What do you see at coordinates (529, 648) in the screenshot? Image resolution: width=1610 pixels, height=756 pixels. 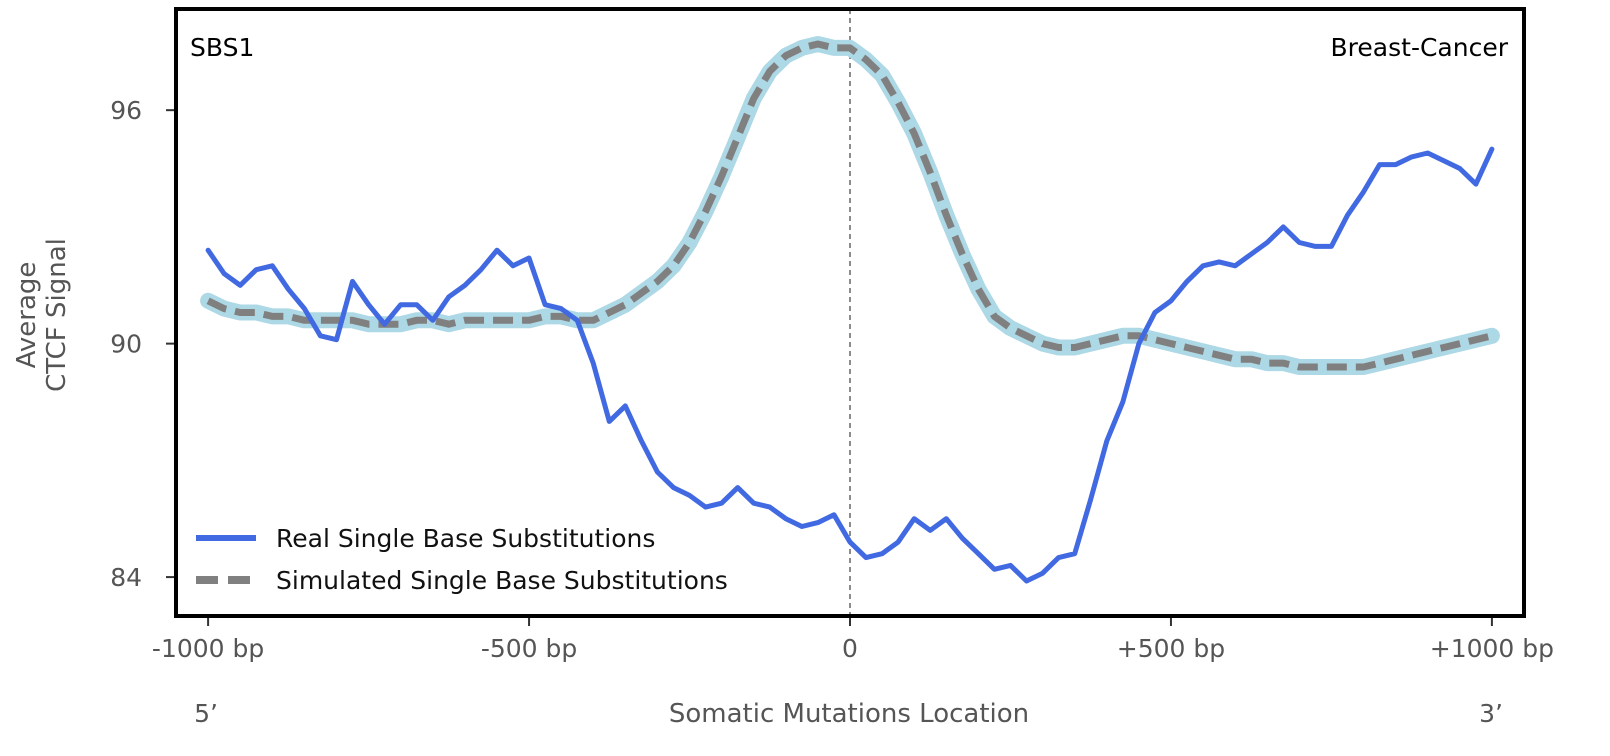 I see `x-tick-label: -500 bp` at bounding box center [529, 648].